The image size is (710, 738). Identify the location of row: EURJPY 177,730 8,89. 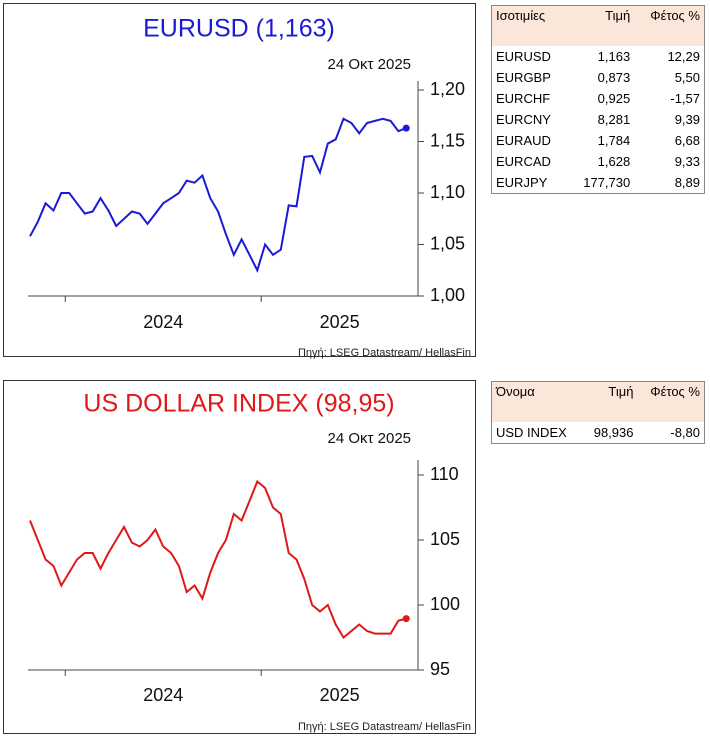
(598, 183).